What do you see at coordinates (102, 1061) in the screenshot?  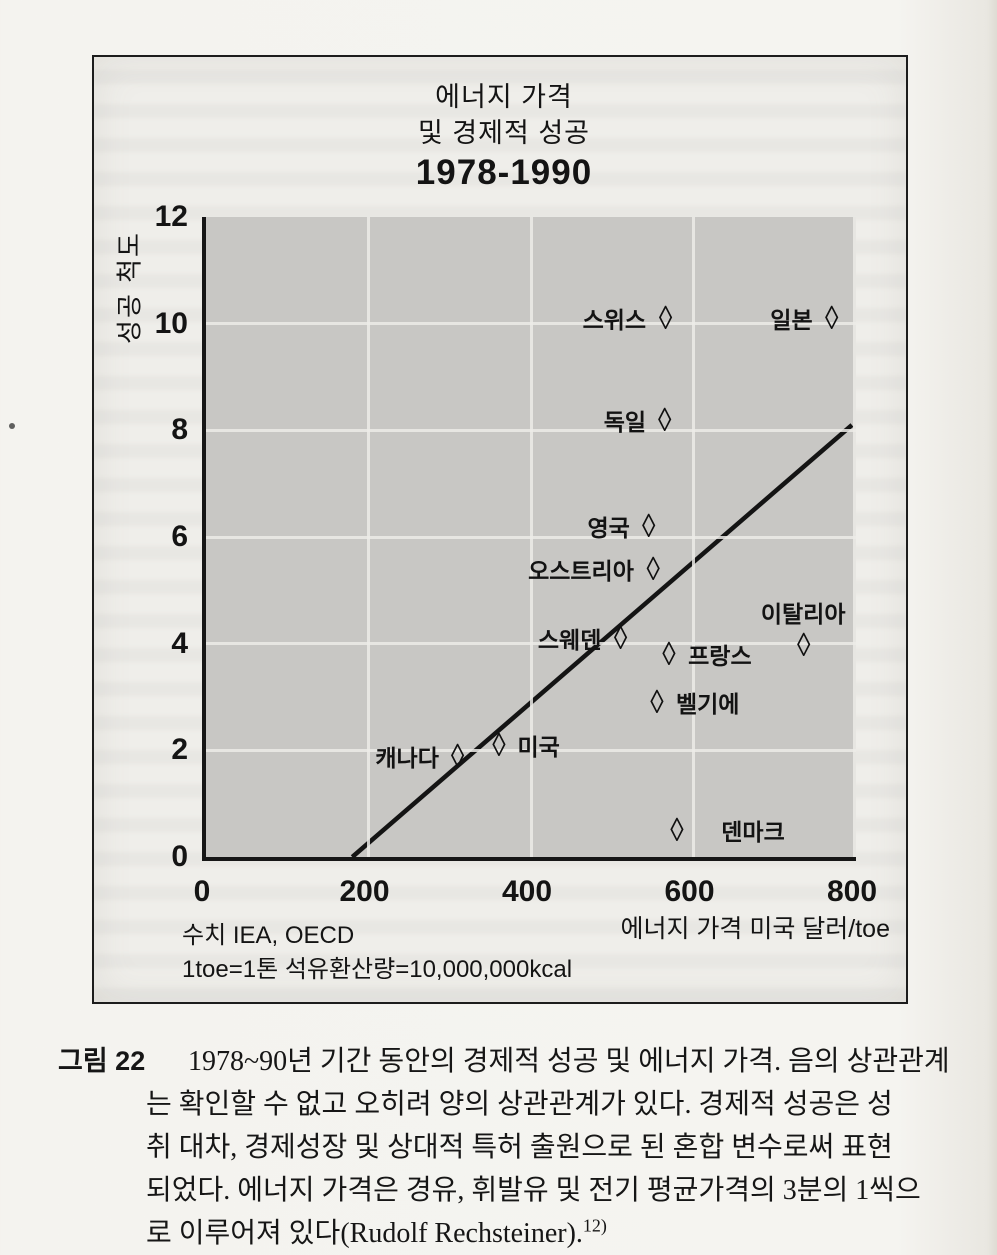 I see `caption-label: 그림 22` at bounding box center [102, 1061].